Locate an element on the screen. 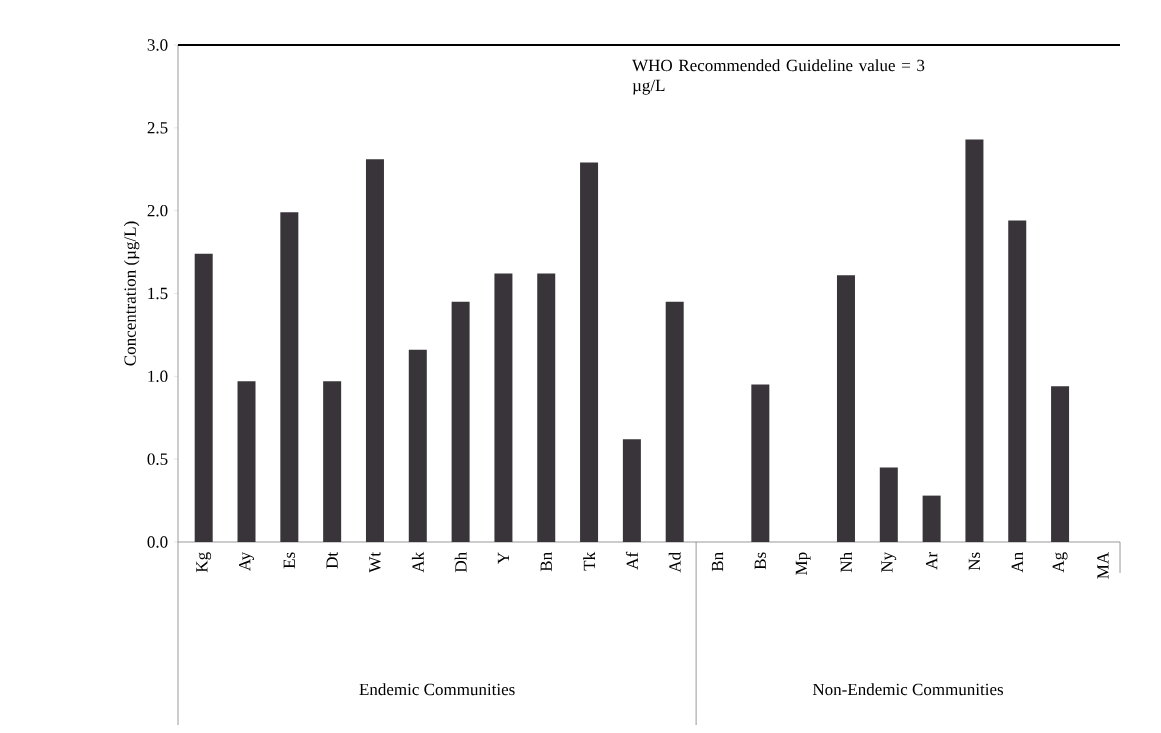 This screenshot has width=1161, height=733. x-tick-label: Ad is located at coordinates (674, 562).